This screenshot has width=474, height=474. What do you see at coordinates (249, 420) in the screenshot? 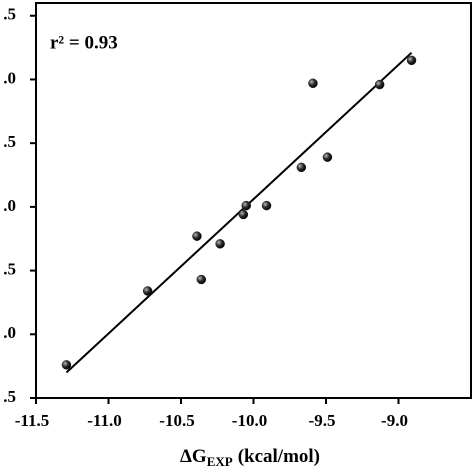
I see `x-tick-label: -10.0` at bounding box center [249, 420].